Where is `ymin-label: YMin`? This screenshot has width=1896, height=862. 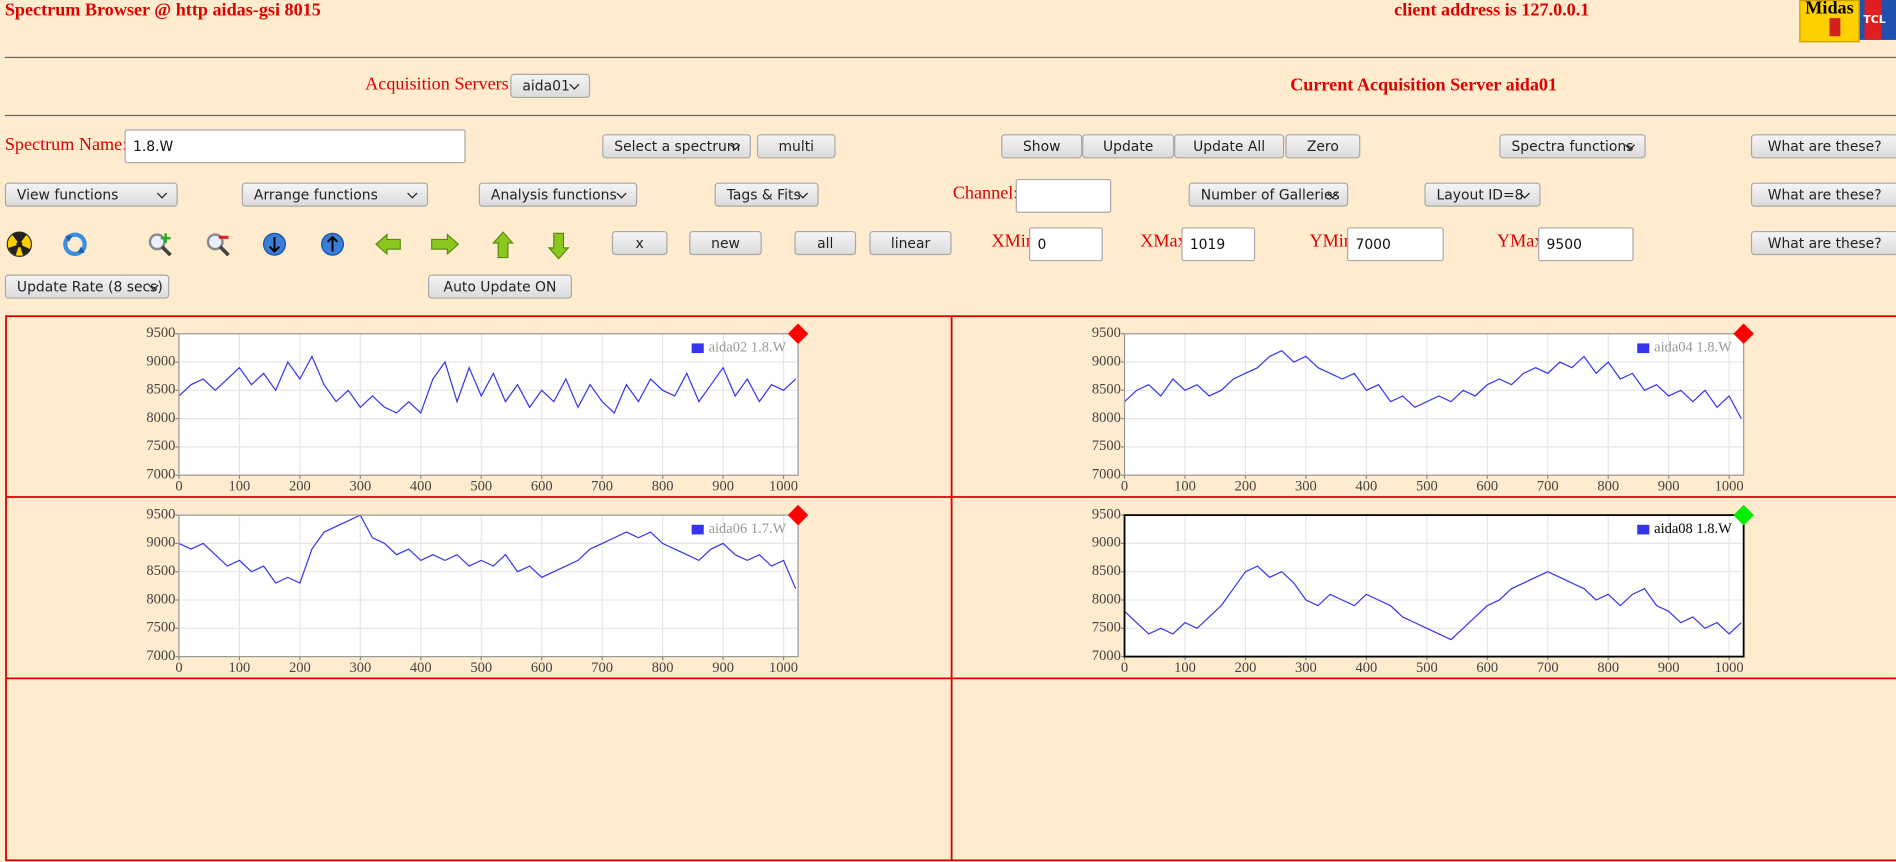
ymin-label: YMin is located at coordinates (1331, 242).